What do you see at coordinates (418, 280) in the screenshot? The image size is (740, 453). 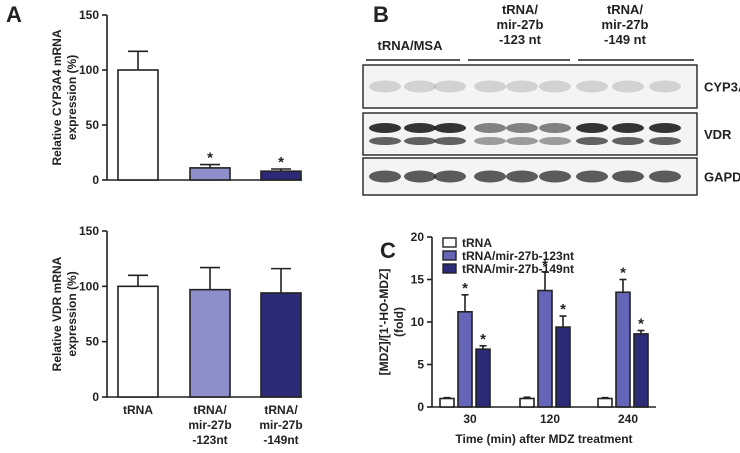 I see `y-tick-label: 15` at bounding box center [418, 280].